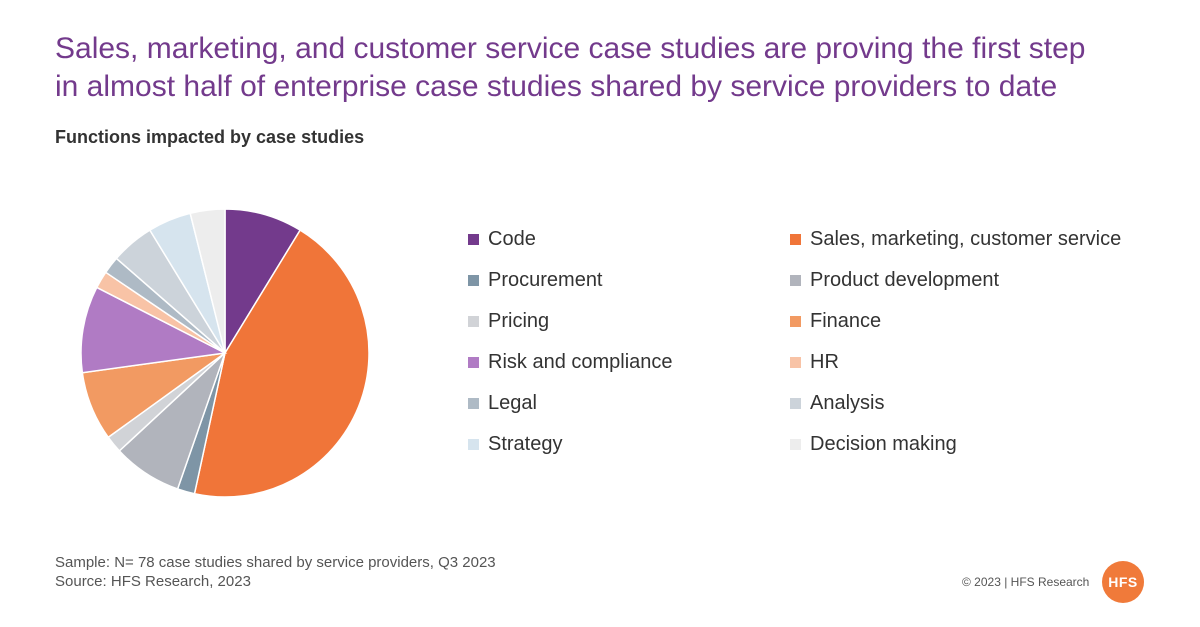 This screenshot has width=1200, height=627. What do you see at coordinates (989, 403) in the screenshot?
I see `legend-item-analysis: Analysis` at bounding box center [989, 403].